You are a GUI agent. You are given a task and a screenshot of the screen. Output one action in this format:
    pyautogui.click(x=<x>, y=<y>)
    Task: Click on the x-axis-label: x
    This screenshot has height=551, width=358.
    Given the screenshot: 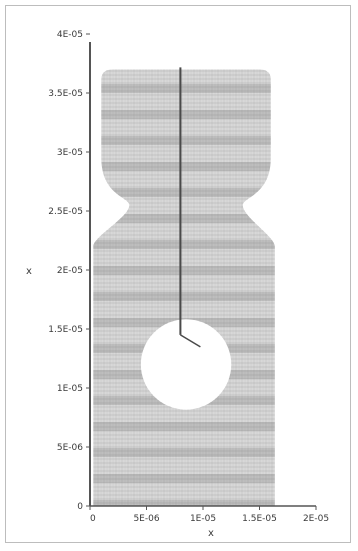 What is the action you would take?
    pyautogui.click(x=211, y=533)
    